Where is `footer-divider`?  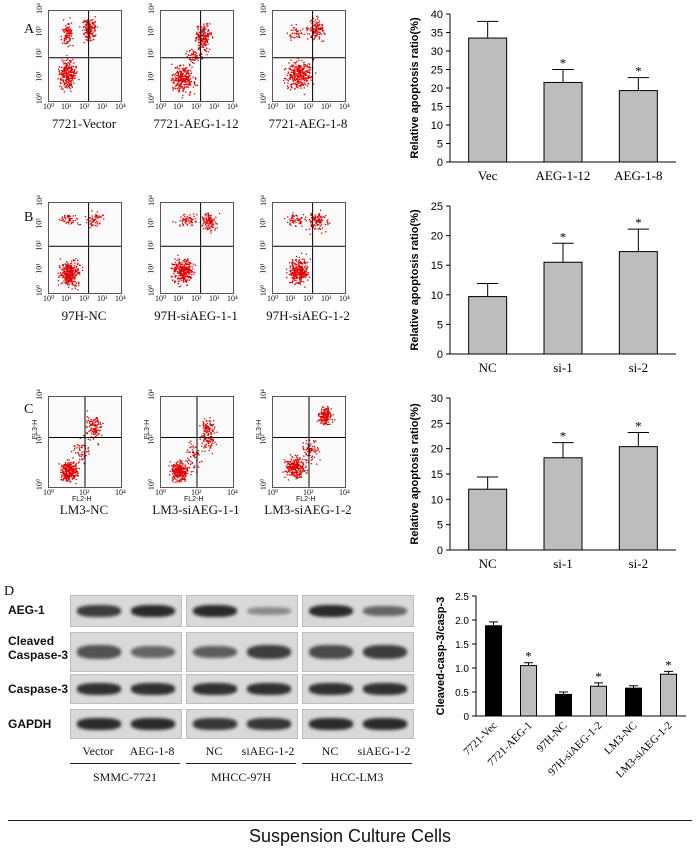 footer-divider is located at coordinates (350, 820).